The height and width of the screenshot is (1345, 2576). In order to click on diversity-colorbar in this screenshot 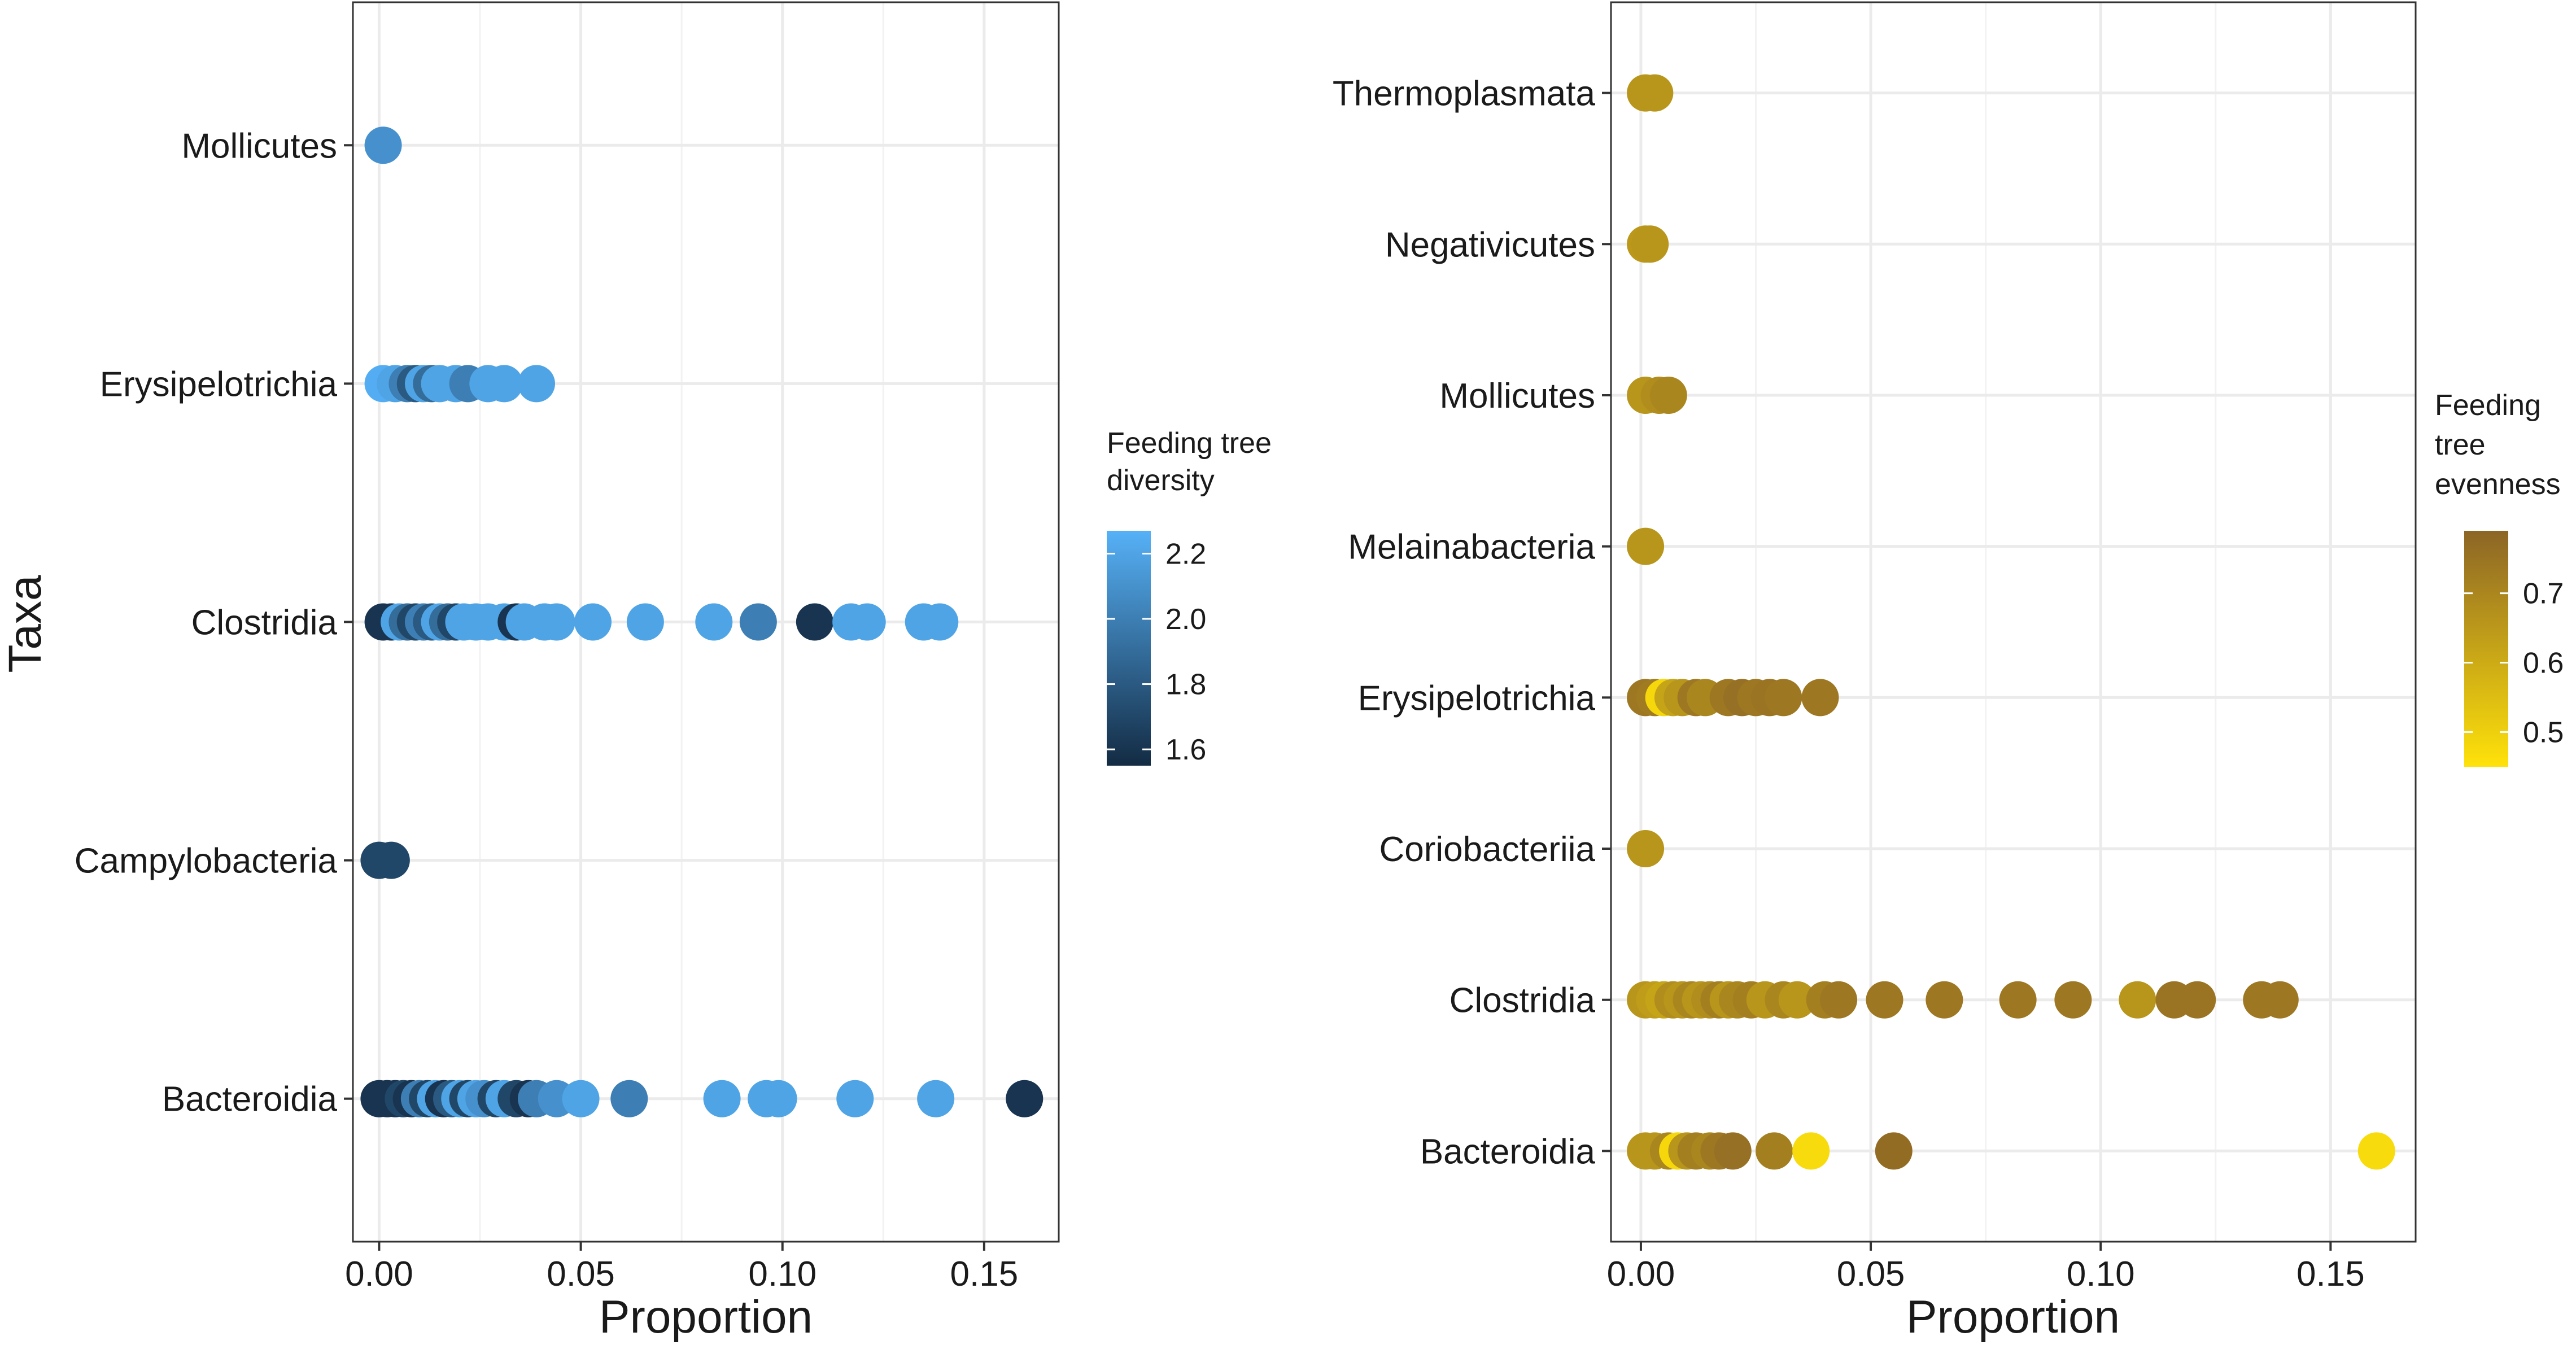, I will do `click(1129, 648)`.